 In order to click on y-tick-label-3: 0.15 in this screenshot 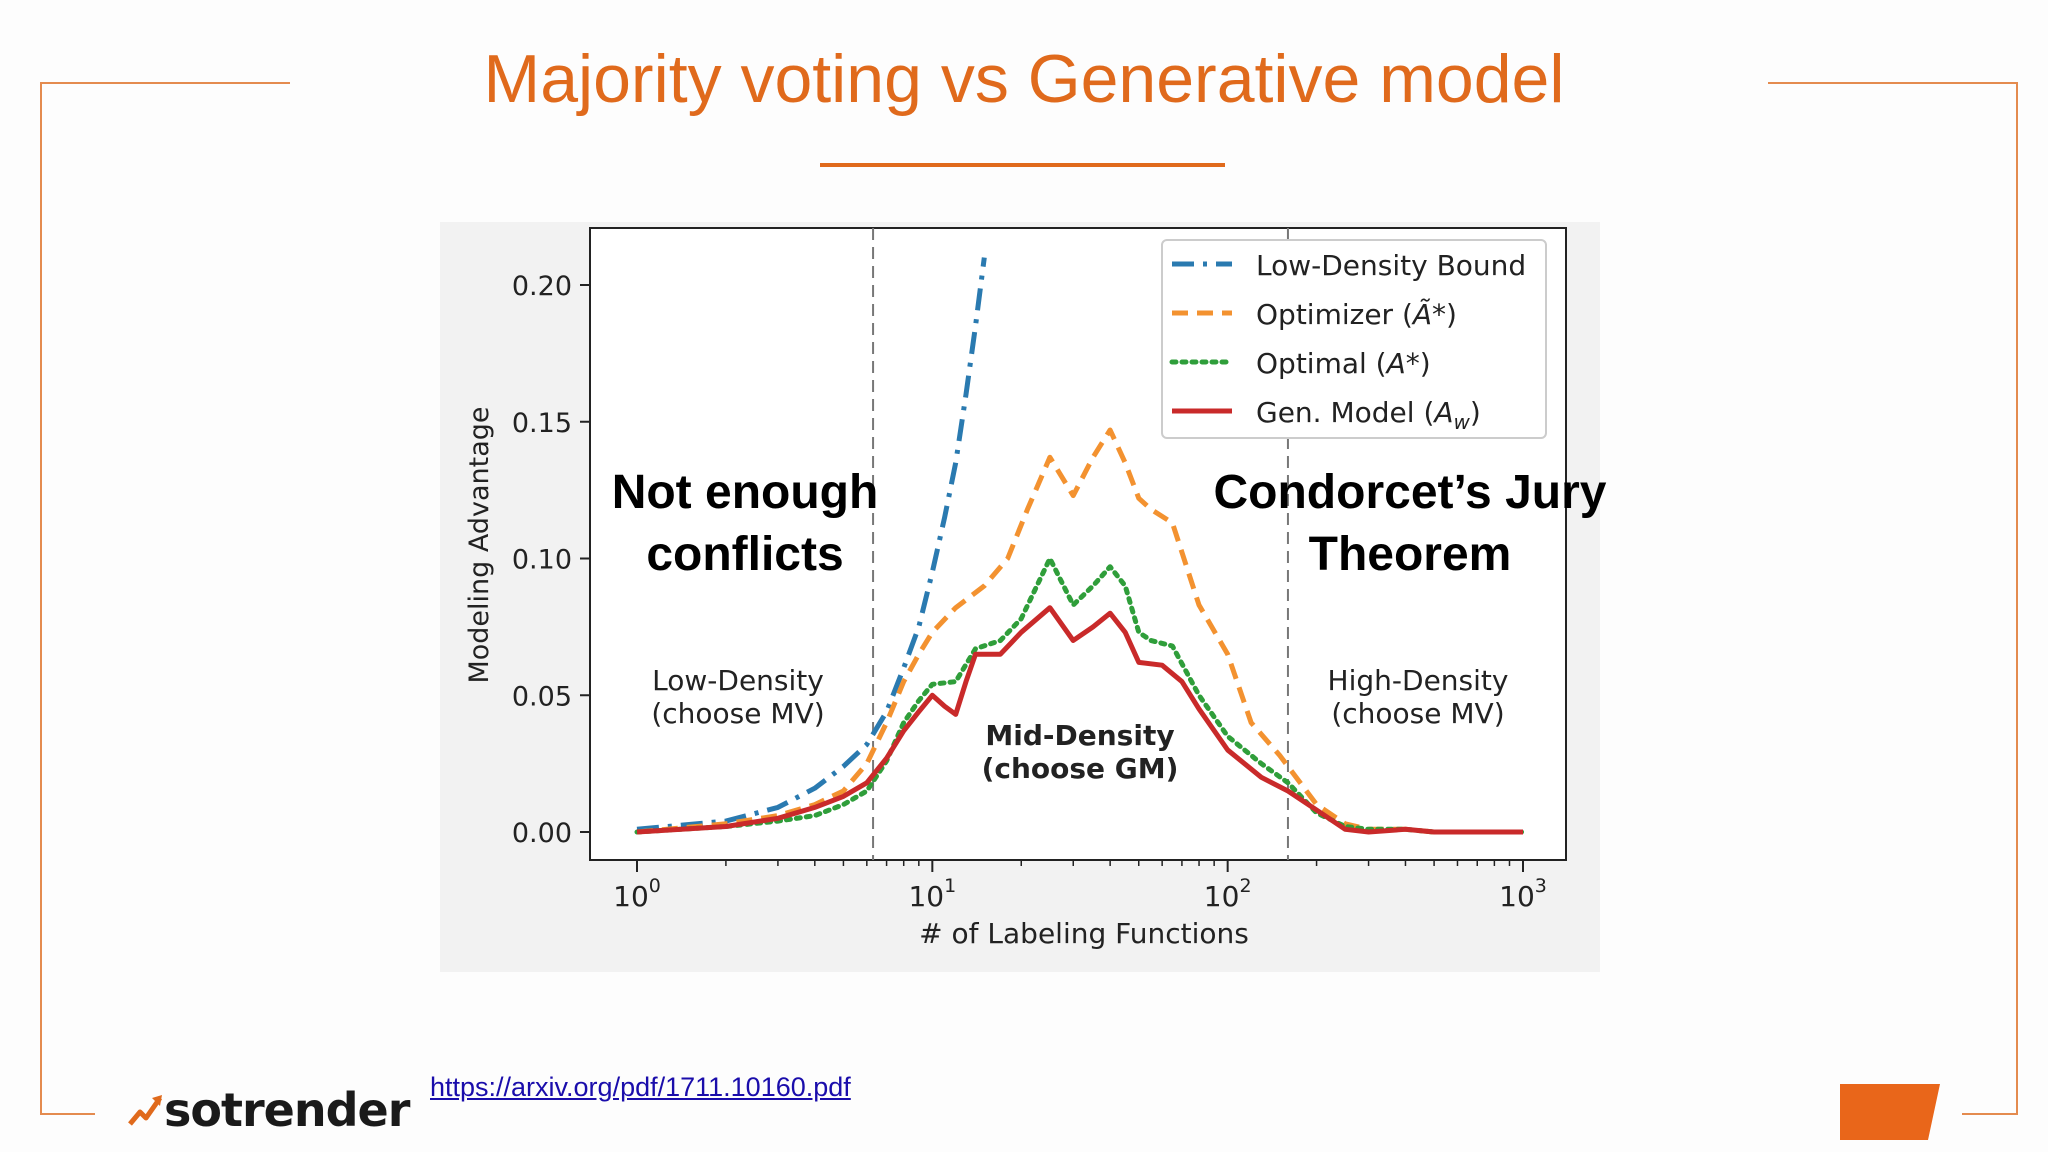, I will do `click(542, 423)`.